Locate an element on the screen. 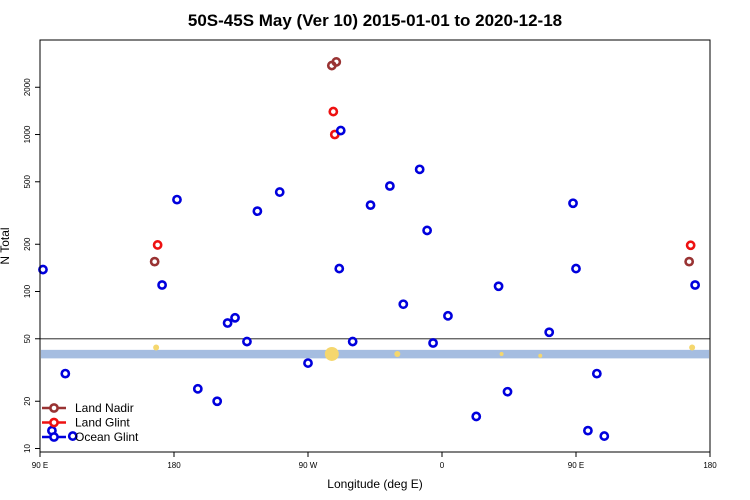 Image resolution: width=750 pixels, height=500 pixels. y-tick-label: 50 is located at coordinates (27, 338).